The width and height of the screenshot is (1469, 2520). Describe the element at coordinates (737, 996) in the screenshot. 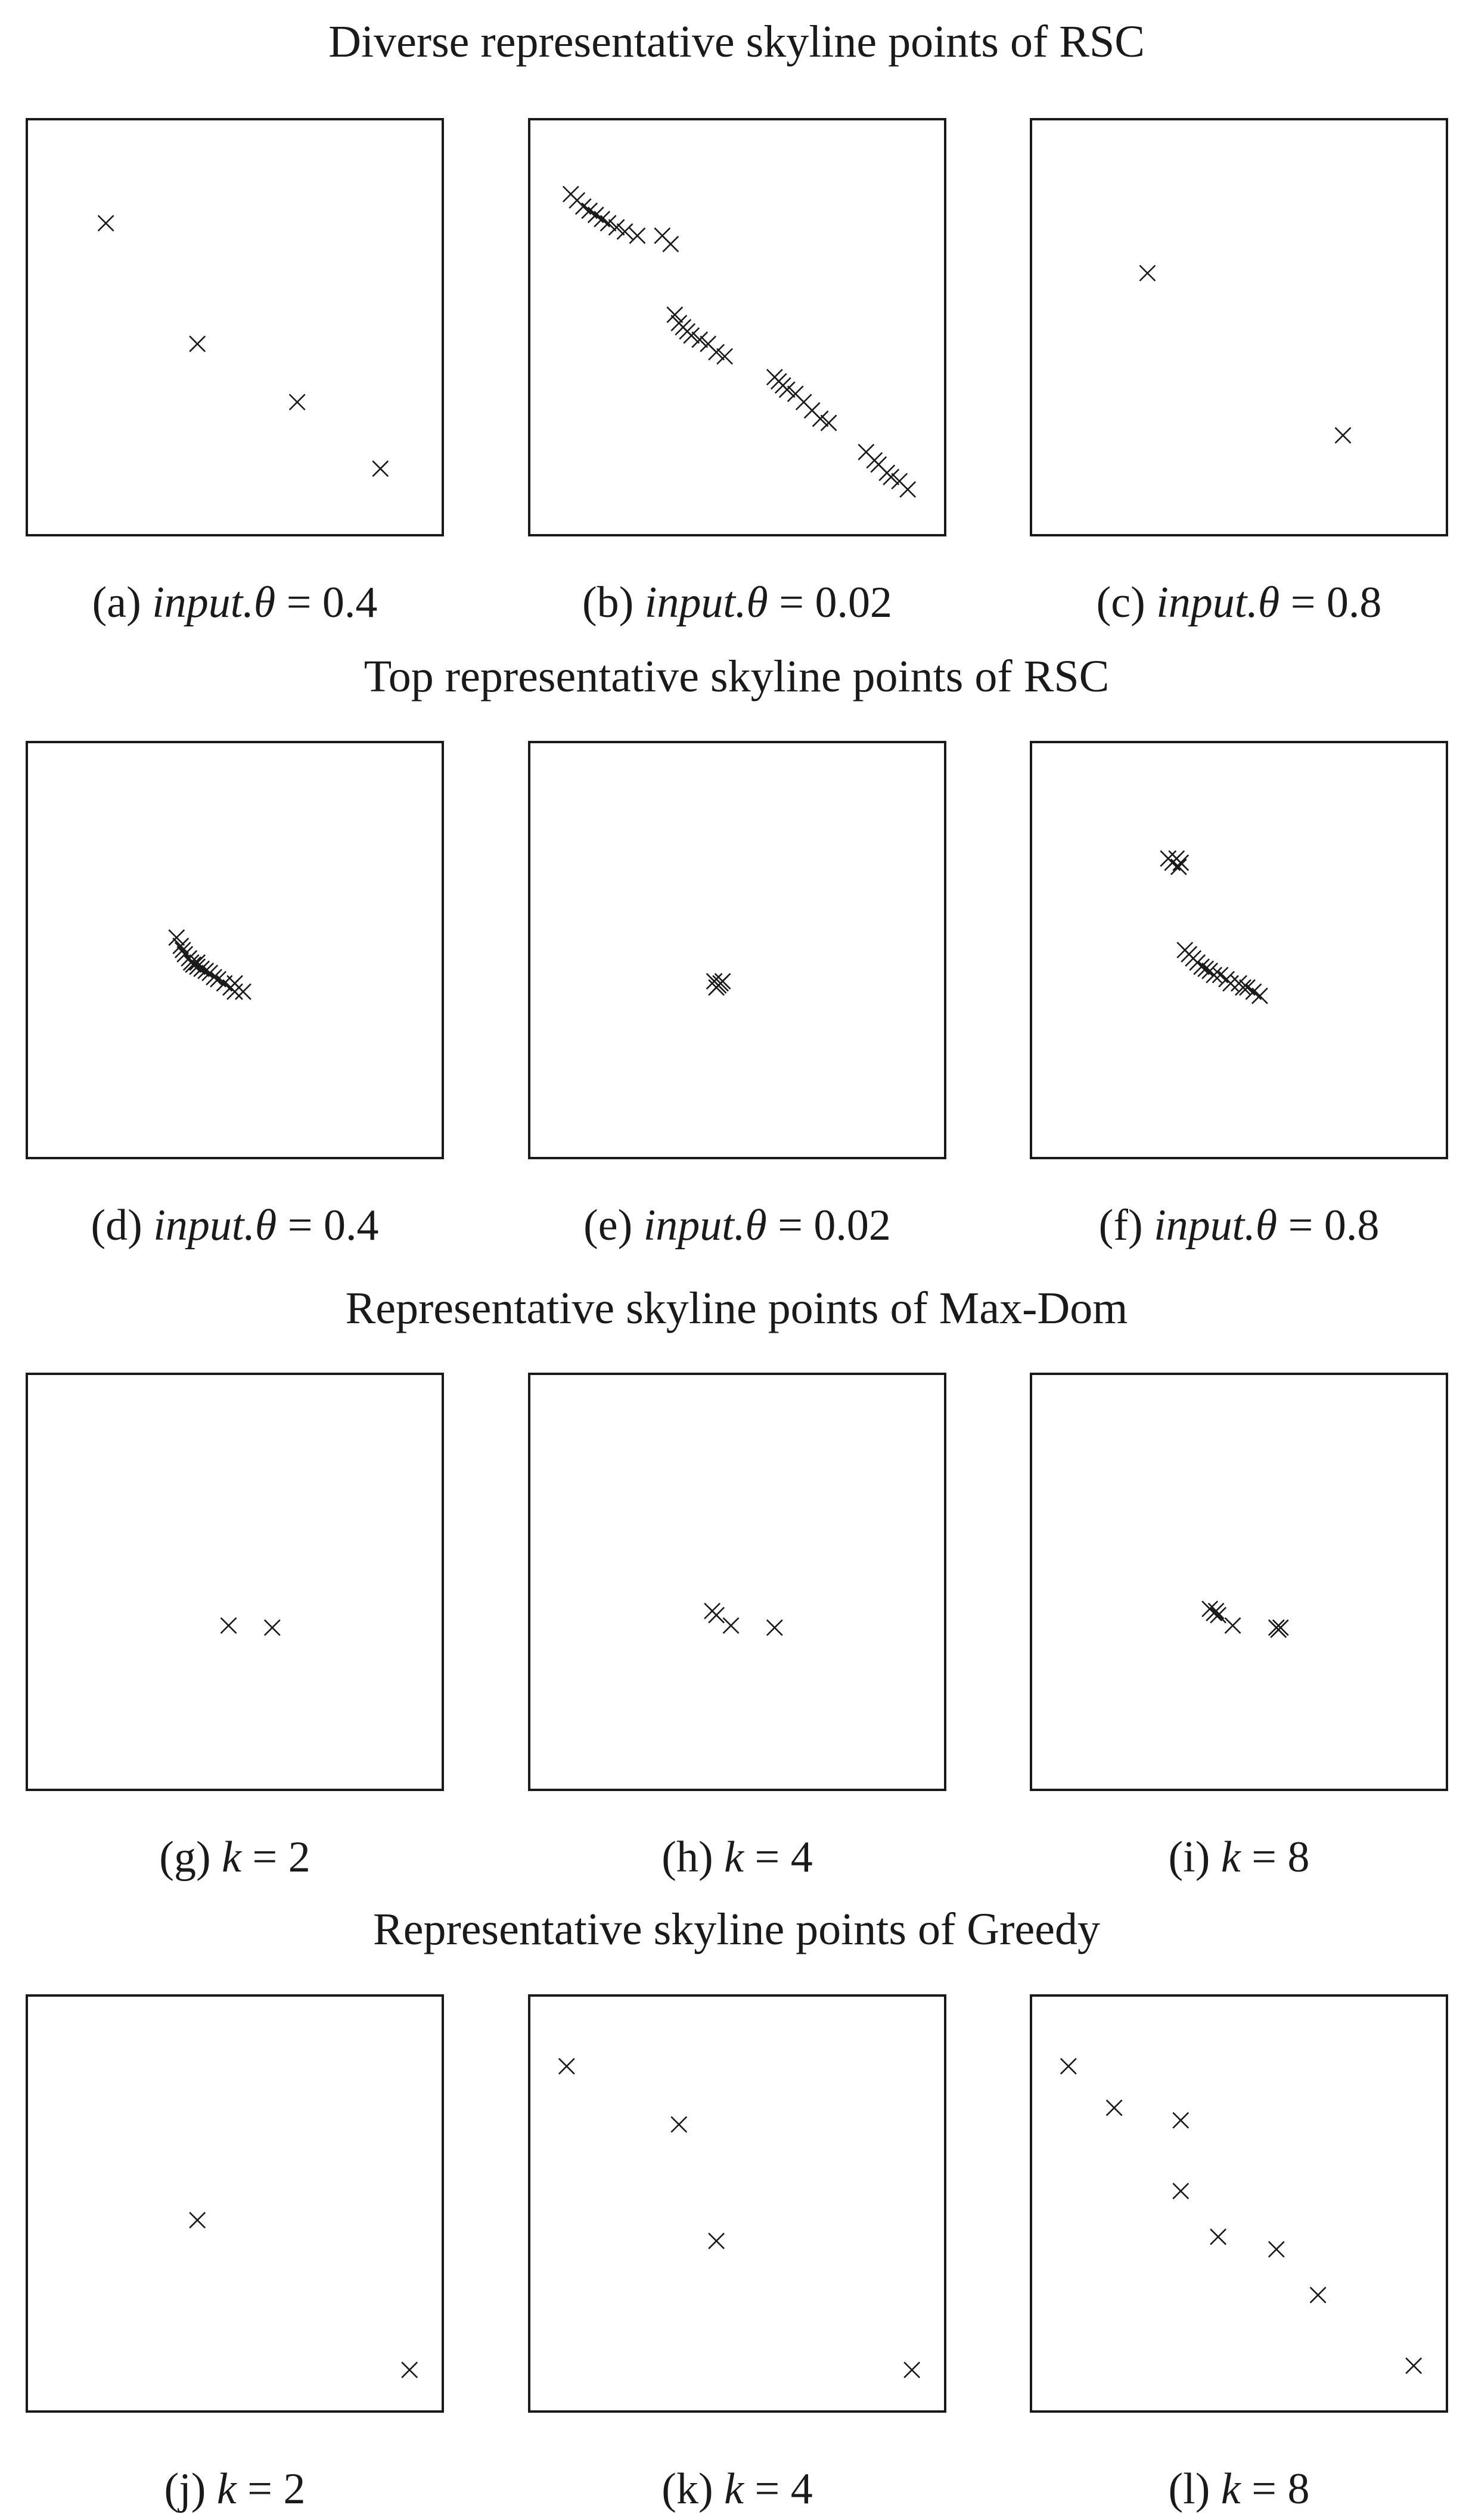

I see `scatter-panel-e: (e) input.θ = 0.02` at that location.